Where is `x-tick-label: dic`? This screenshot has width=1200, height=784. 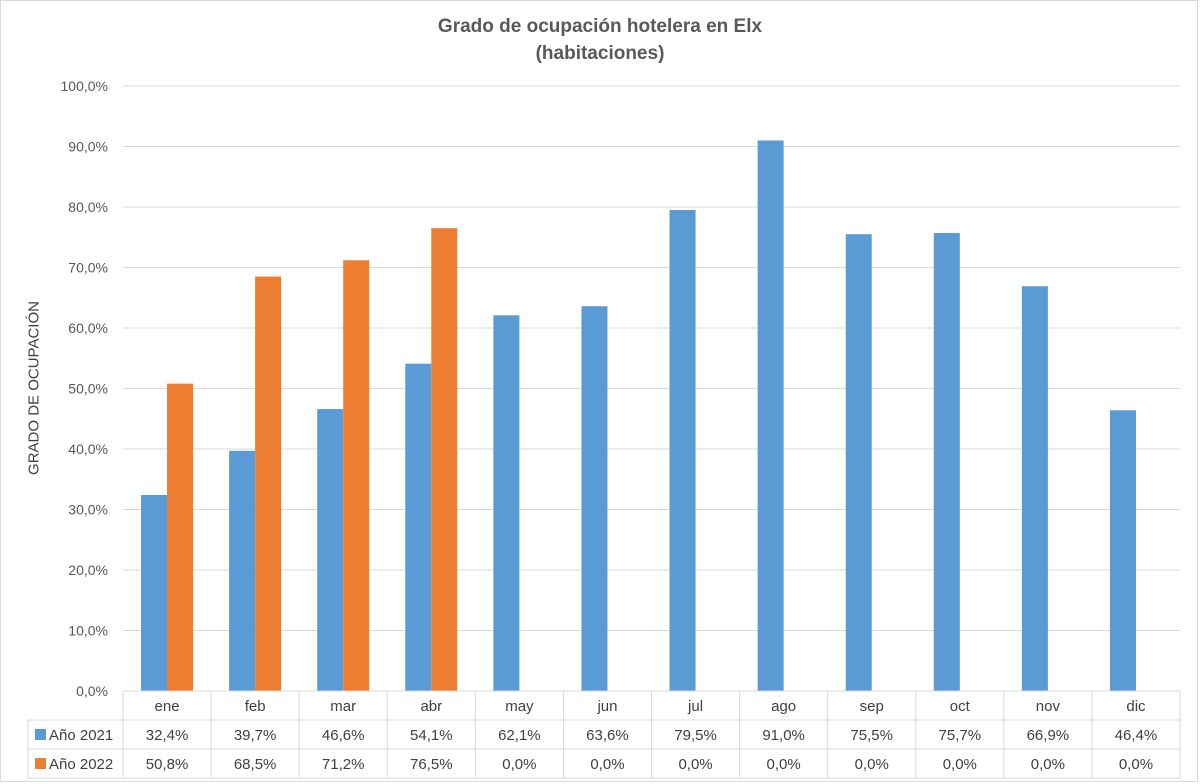
x-tick-label: dic is located at coordinates (1136, 706).